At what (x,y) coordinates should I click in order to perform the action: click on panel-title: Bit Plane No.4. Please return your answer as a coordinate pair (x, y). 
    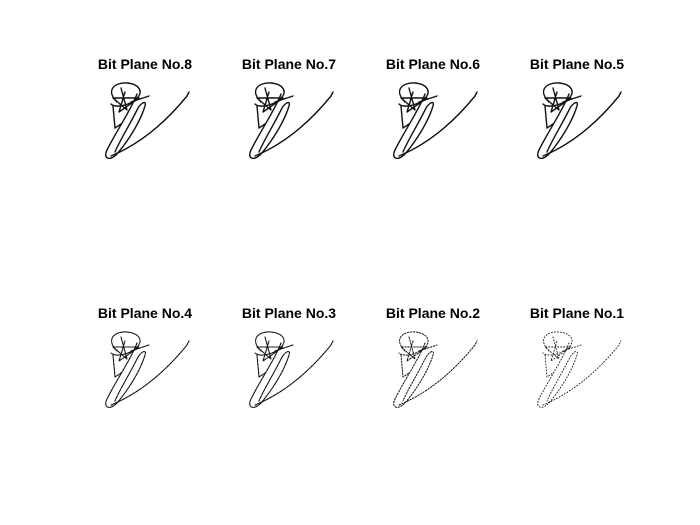
    Looking at the image, I should click on (145, 313).